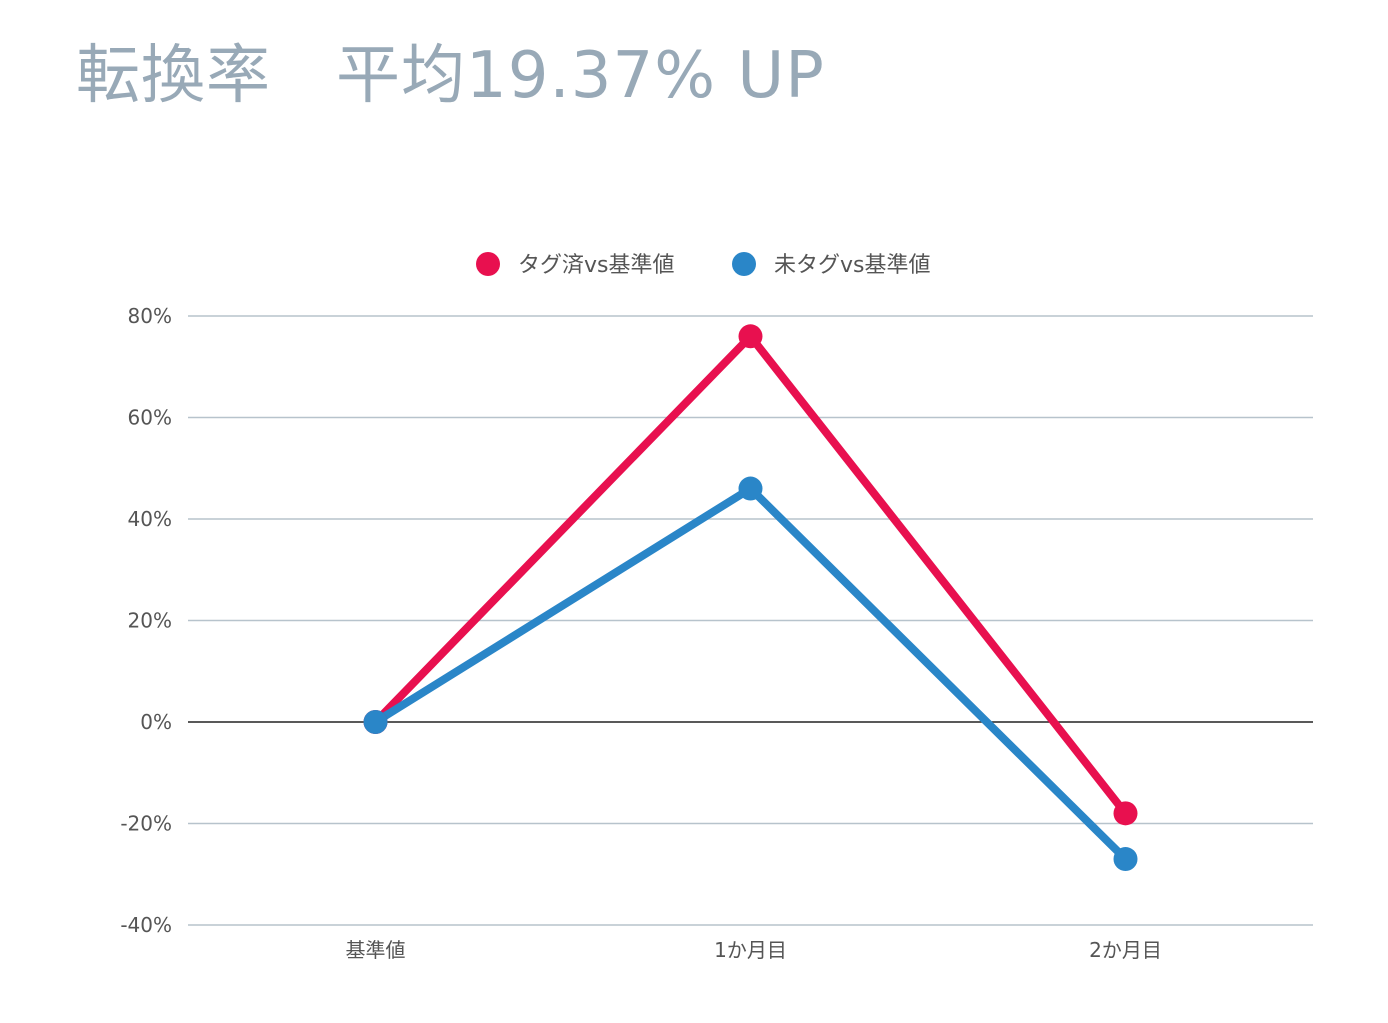 This screenshot has height=1023, width=1388. What do you see at coordinates (376, 950) in the screenshot?
I see `x-tick-label: 基準値` at bounding box center [376, 950].